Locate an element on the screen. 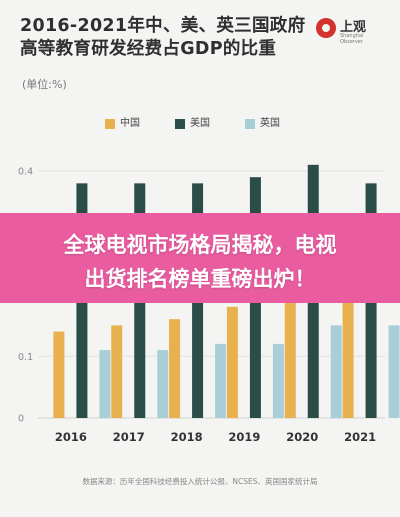 The height and width of the screenshot is (517, 400). unit-label: (单位:%) is located at coordinates (44, 84).